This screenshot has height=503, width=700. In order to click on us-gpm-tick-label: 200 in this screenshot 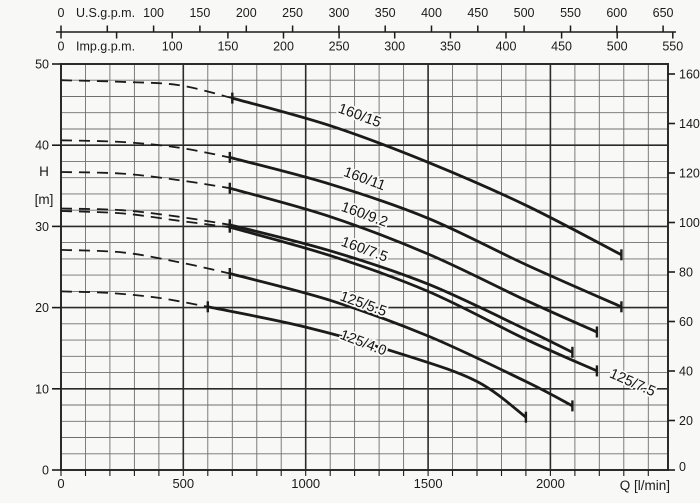, I will do `click(246, 13)`.